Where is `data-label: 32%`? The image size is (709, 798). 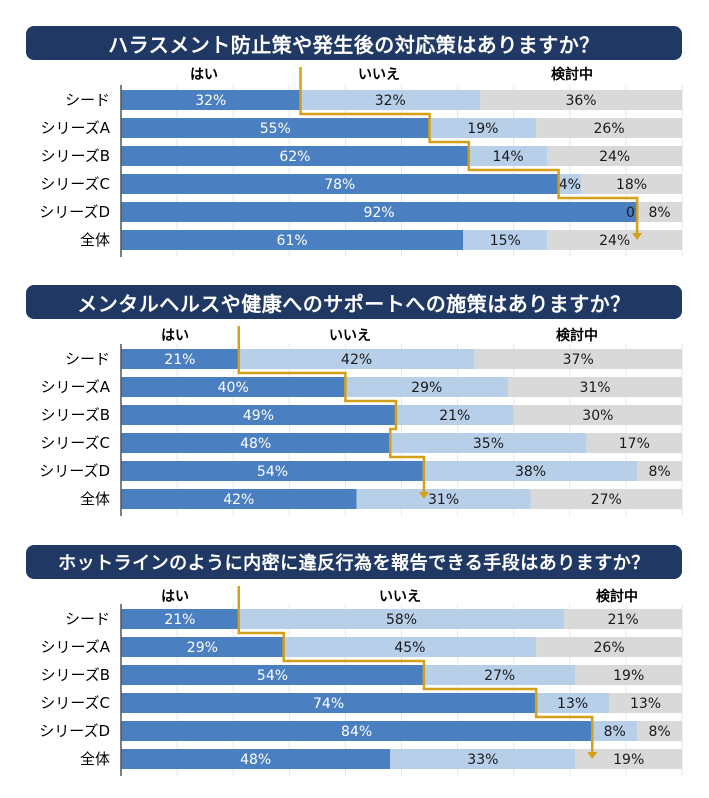
data-label: 32% is located at coordinates (210, 101).